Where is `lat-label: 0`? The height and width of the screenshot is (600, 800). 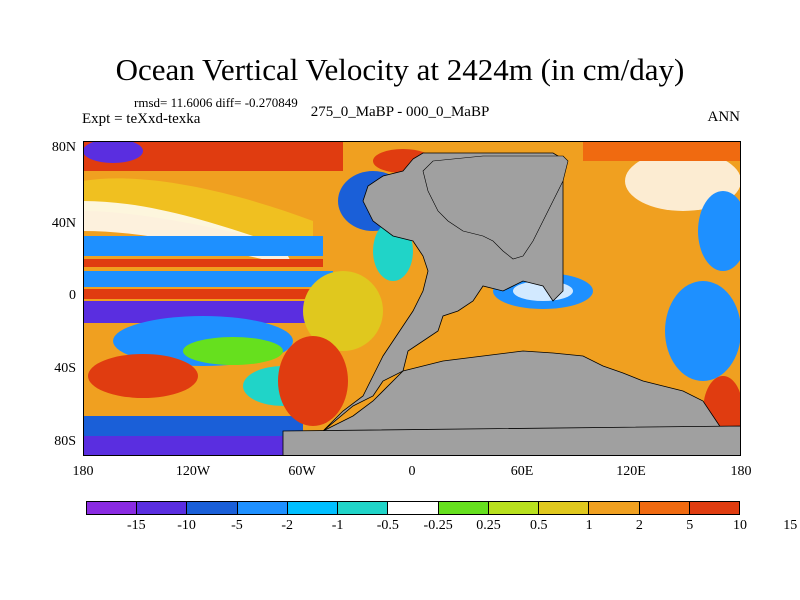 lat-label: 0 is located at coordinates (72, 295).